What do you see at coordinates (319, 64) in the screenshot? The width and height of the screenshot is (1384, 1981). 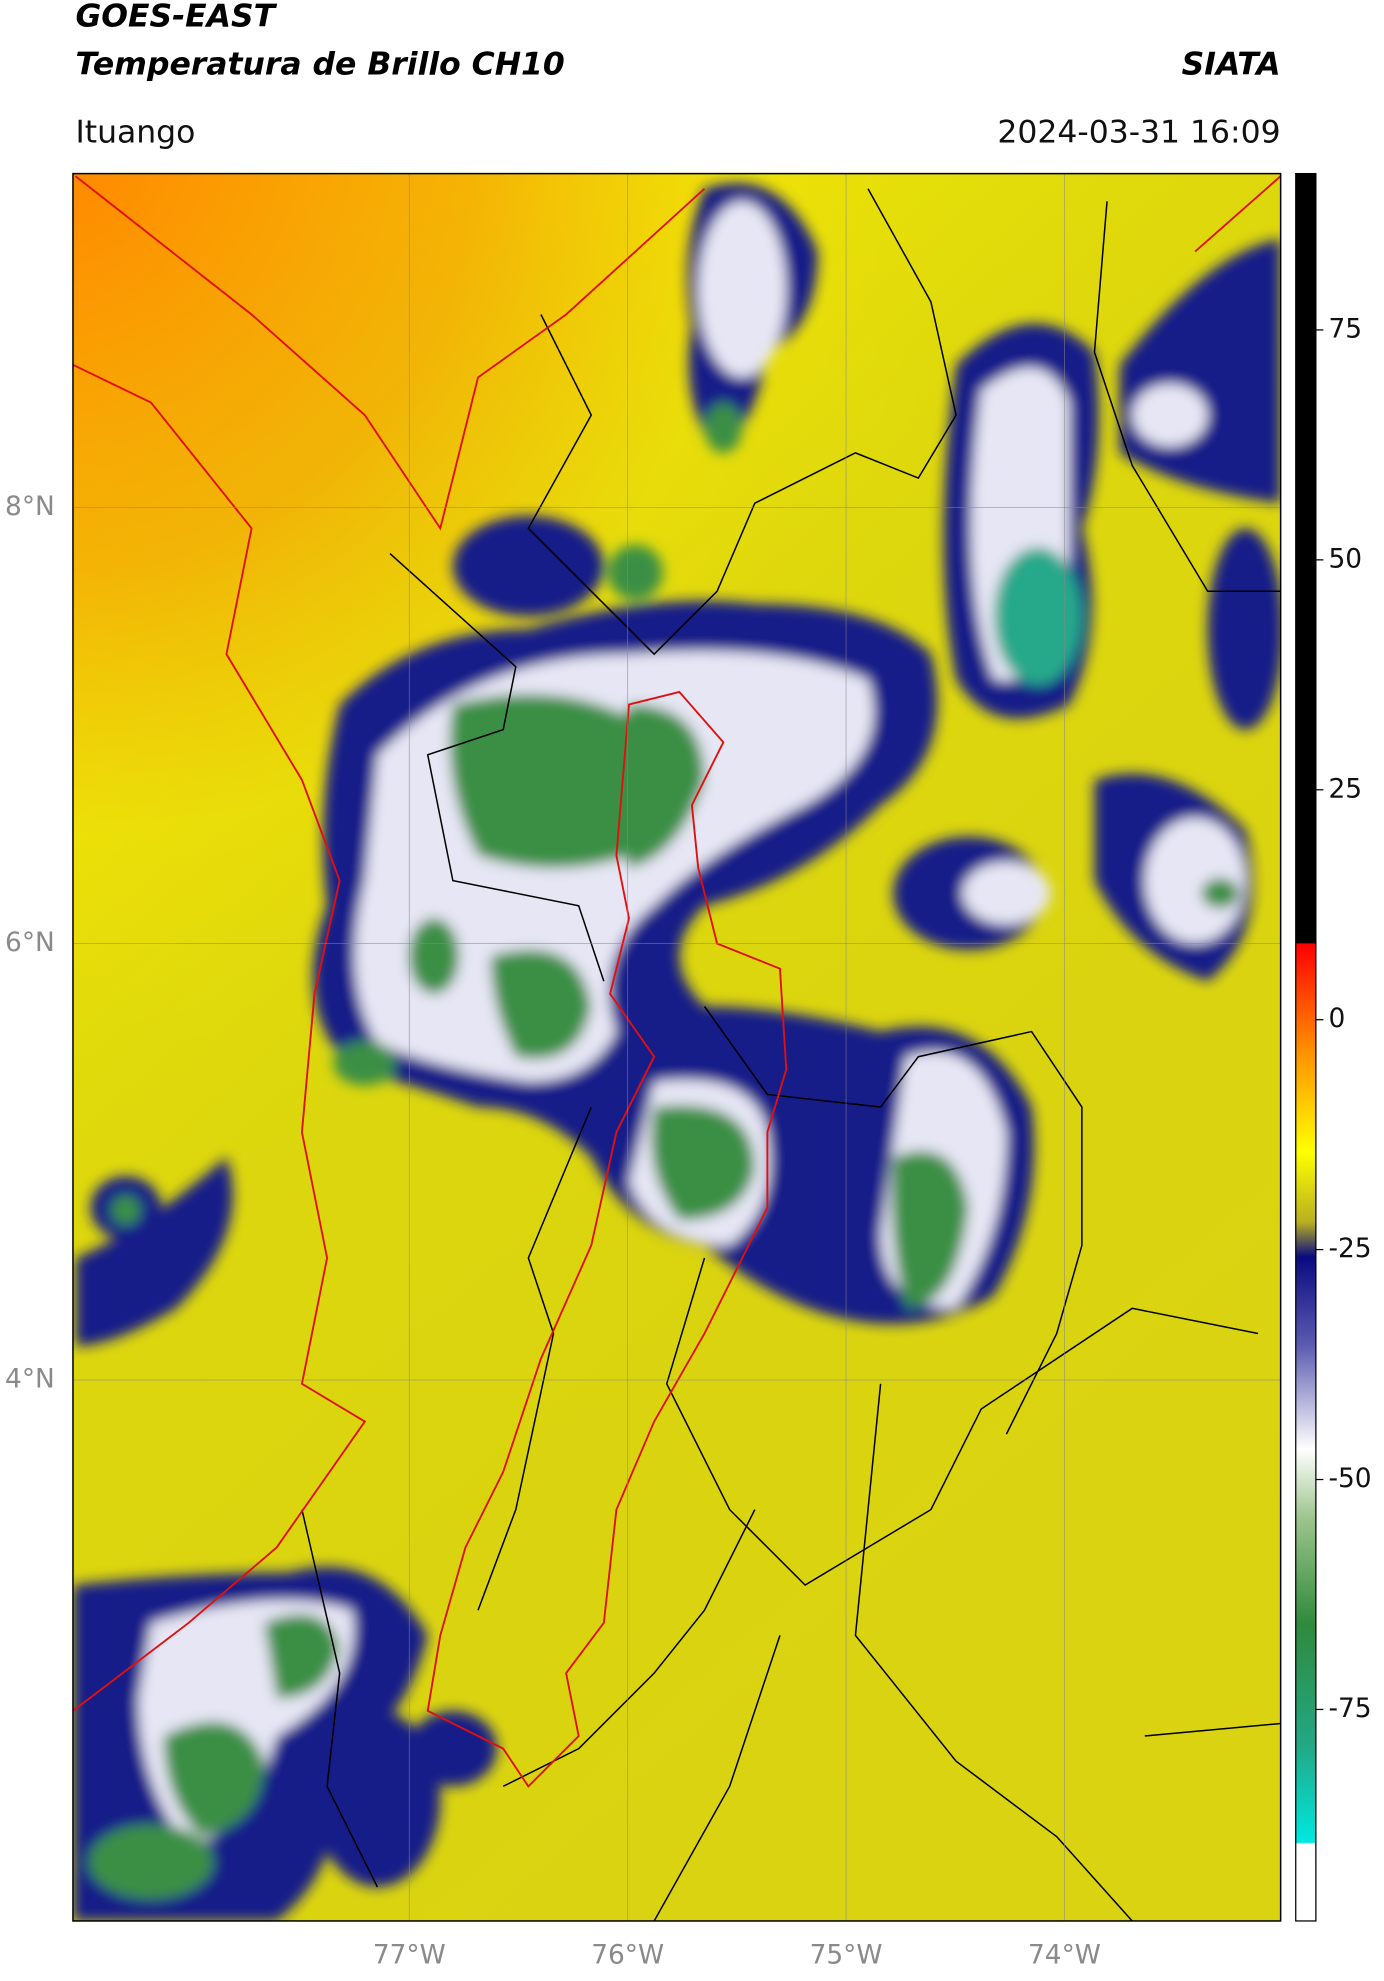 I see `subtitle: Temperatura de Brillo CH10` at bounding box center [319, 64].